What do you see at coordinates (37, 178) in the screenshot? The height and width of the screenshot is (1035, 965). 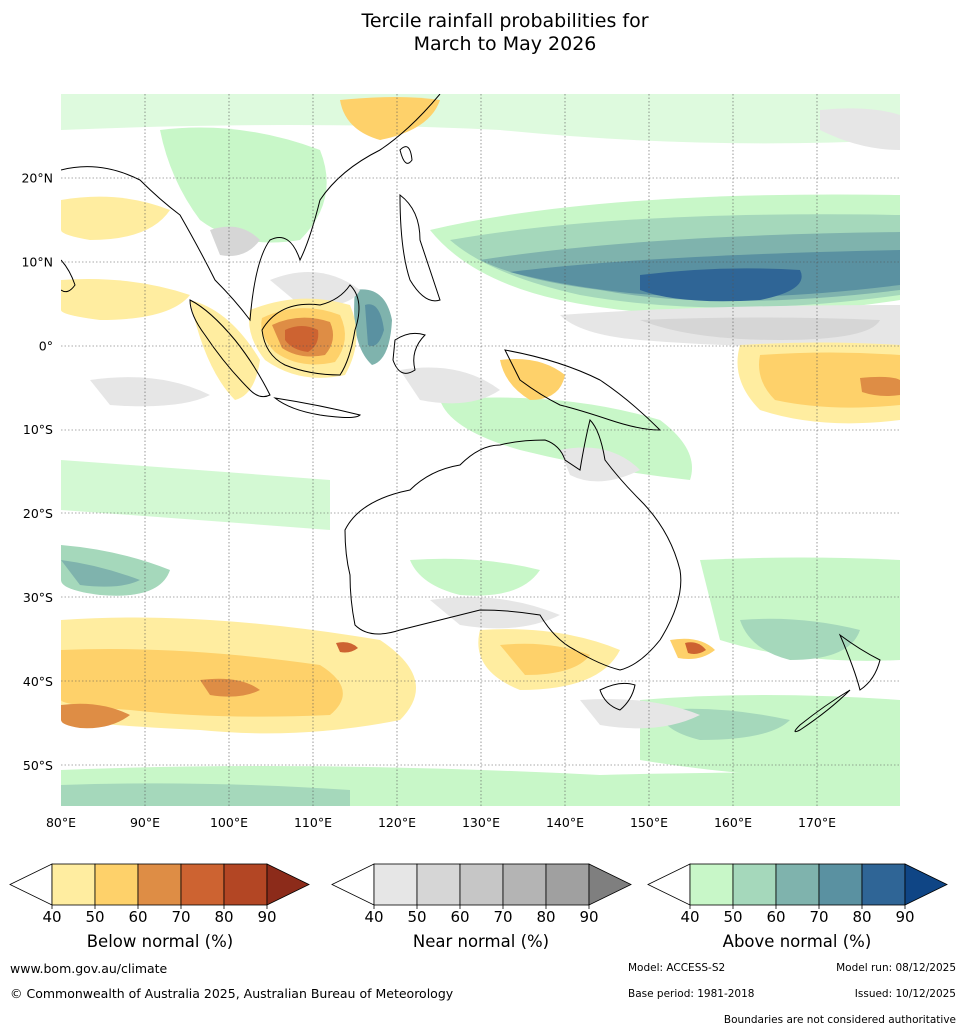 I see `lat-tick-label: 20°N` at bounding box center [37, 178].